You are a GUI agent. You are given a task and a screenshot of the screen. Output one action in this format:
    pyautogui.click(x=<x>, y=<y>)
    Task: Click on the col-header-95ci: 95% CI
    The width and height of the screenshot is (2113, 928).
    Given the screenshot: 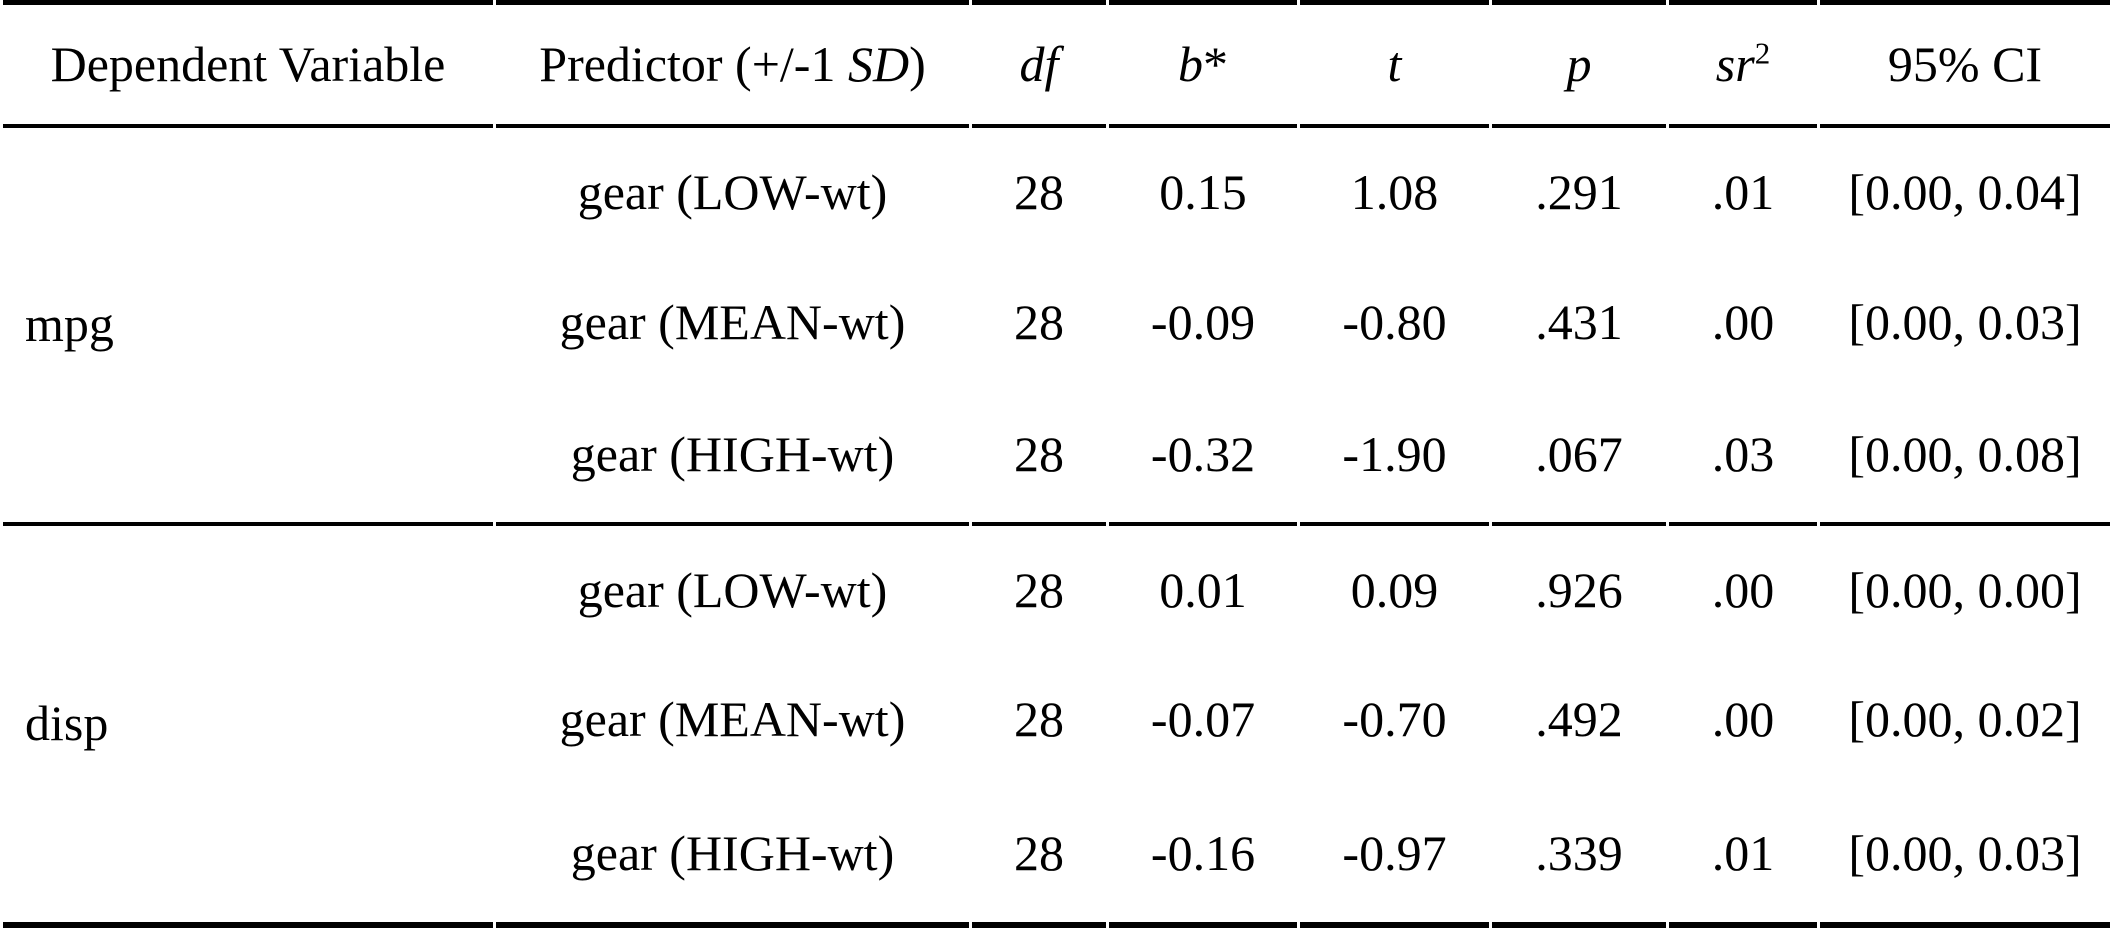 What is the action you would take?
    pyautogui.click(x=1965, y=64)
    